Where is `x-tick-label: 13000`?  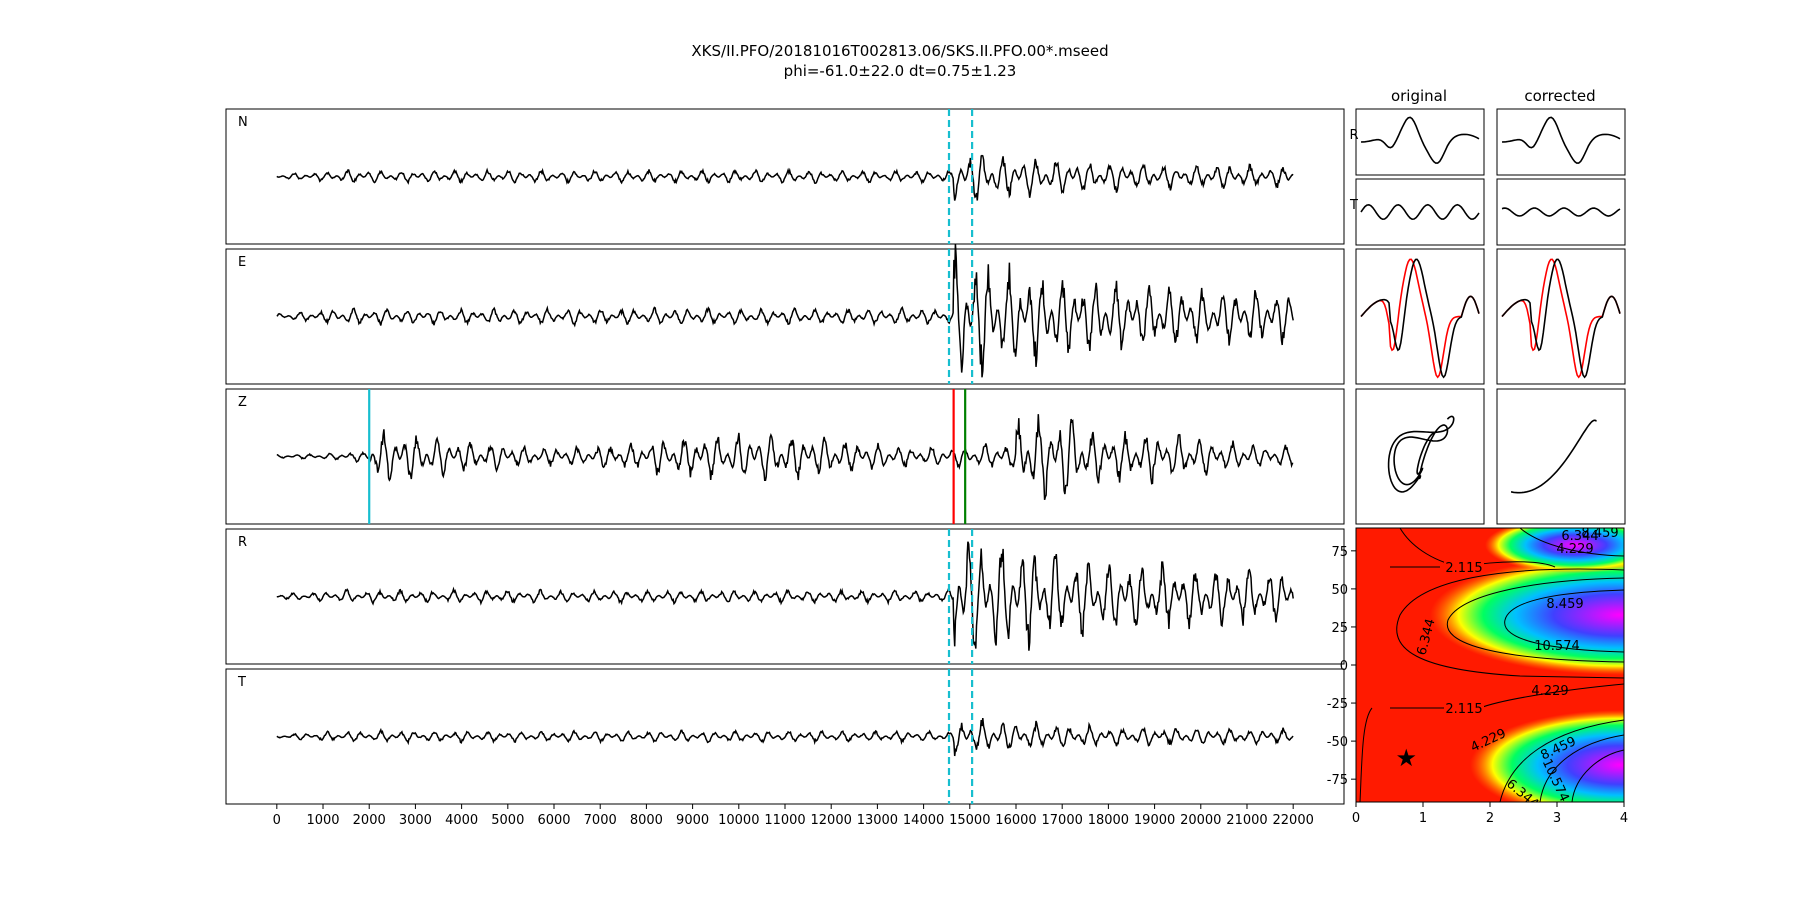 x-tick-label: 13000 is located at coordinates (877, 820).